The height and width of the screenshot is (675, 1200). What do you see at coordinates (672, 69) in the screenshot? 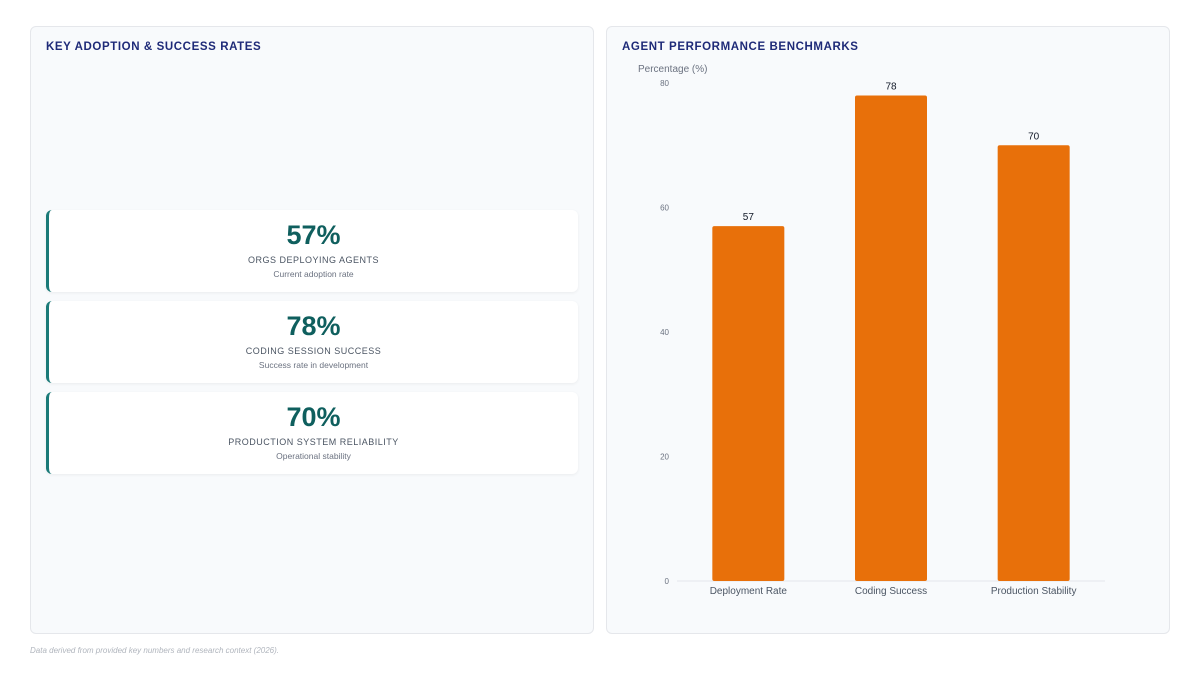
I see `y-axis-label: Percentage (%)` at bounding box center [672, 69].